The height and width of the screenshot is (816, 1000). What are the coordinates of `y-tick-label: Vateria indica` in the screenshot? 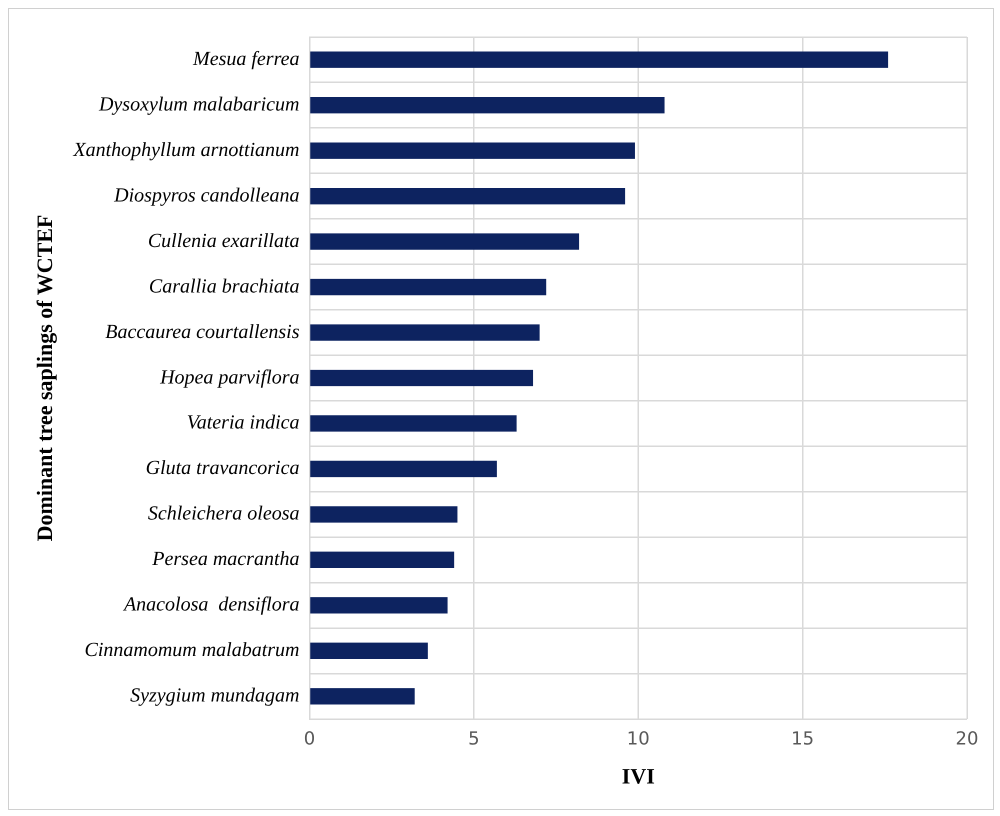 It's located at (243, 423).